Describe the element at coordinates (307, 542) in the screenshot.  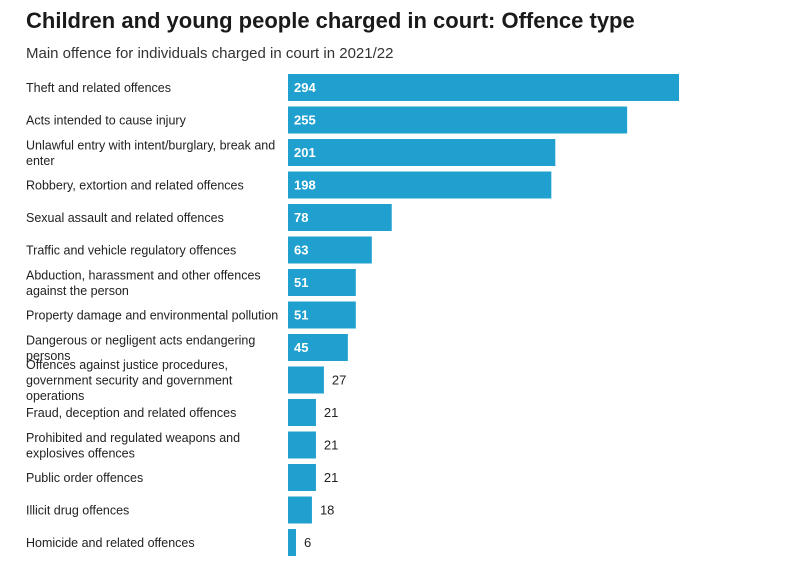
I see `value-label: 6` at that location.